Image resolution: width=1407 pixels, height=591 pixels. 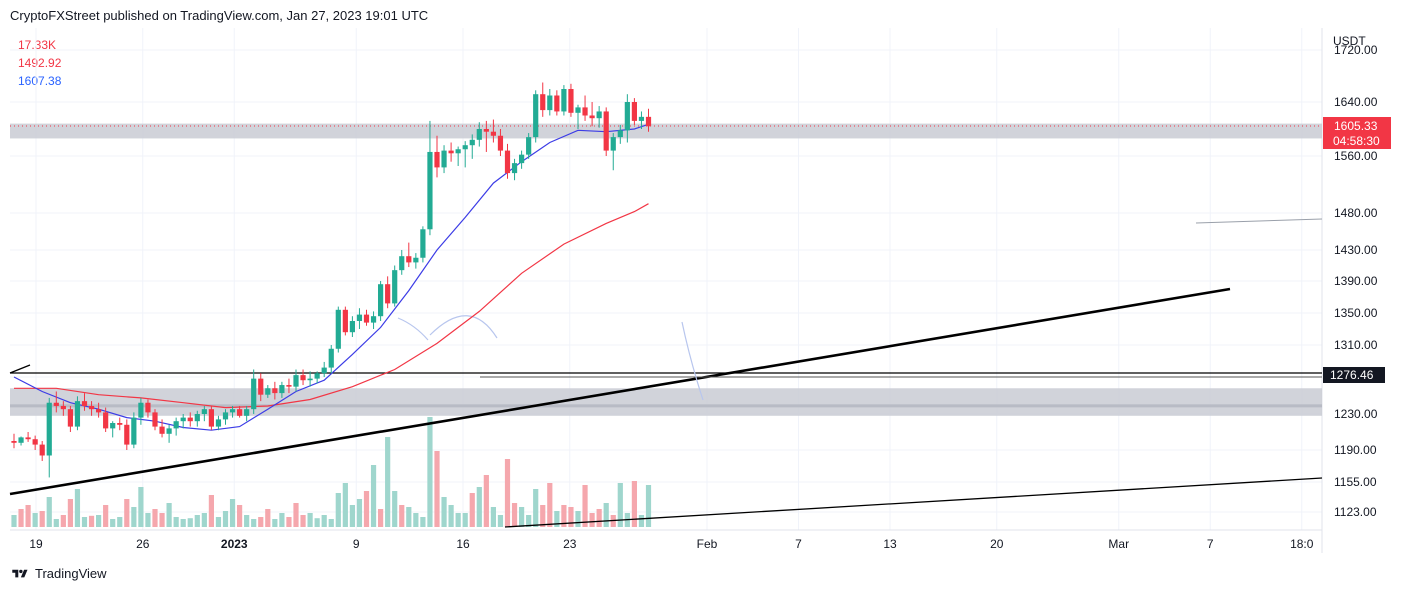 I want to click on footer-brand-label: TradingView, so click(x=71, y=573).